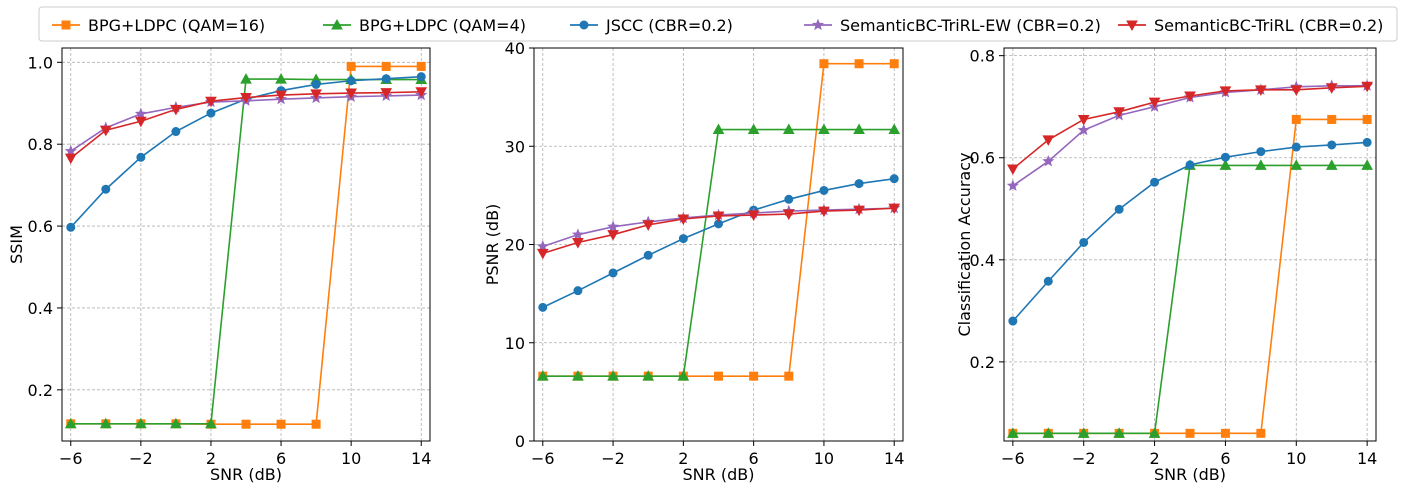  What do you see at coordinates (1367, 458) in the screenshot?
I see `x-tick-label: 14` at bounding box center [1367, 458].